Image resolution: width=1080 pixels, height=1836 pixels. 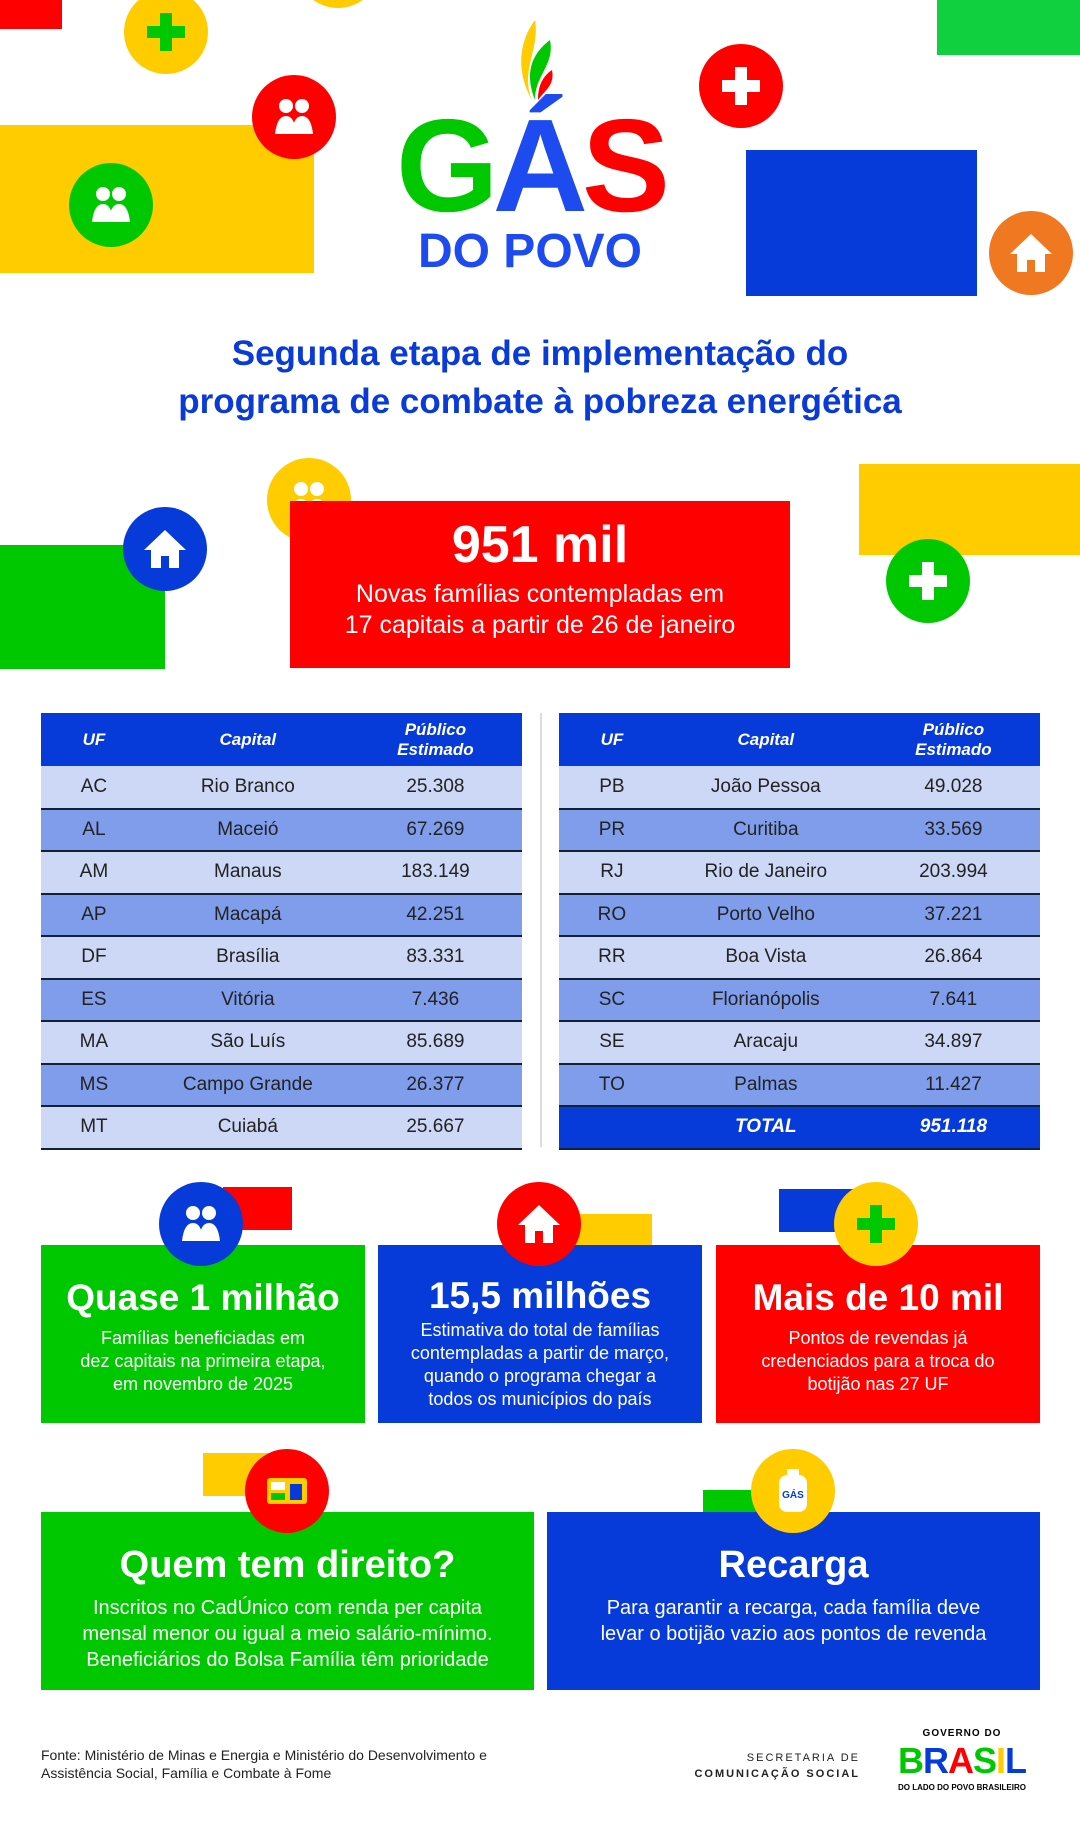 I want to click on value-cell: 33.569, so click(x=953, y=830).